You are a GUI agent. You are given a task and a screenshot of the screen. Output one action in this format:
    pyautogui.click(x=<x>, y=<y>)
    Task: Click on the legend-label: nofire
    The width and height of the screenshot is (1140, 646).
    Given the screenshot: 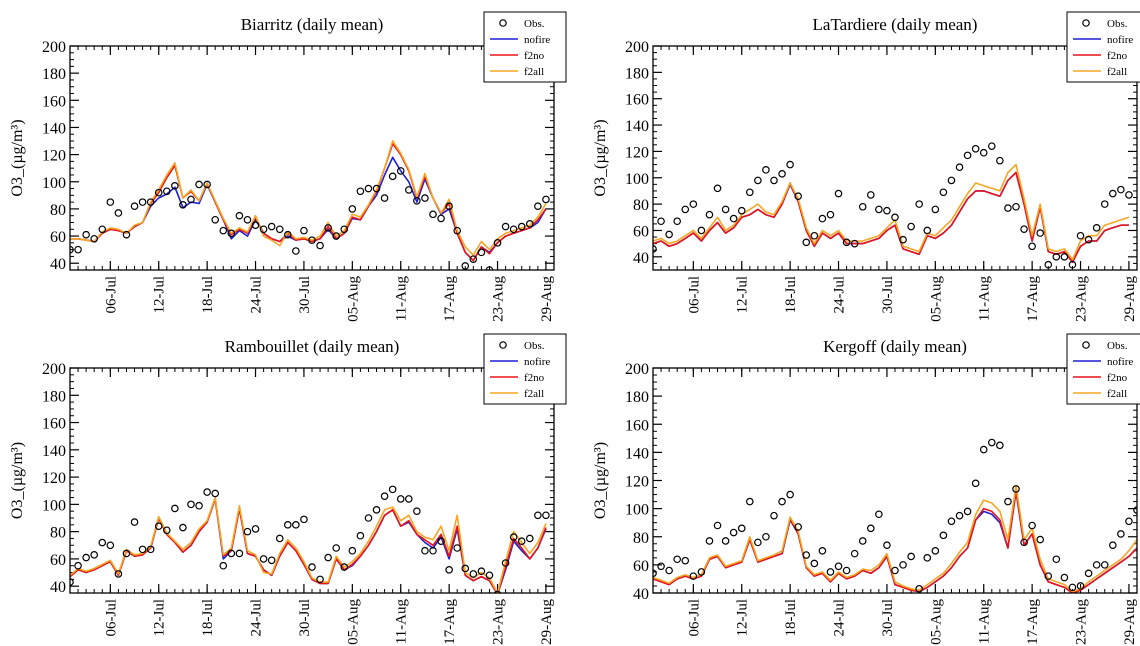 What is the action you would take?
    pyautogui.click(x=1120, y=40)
    